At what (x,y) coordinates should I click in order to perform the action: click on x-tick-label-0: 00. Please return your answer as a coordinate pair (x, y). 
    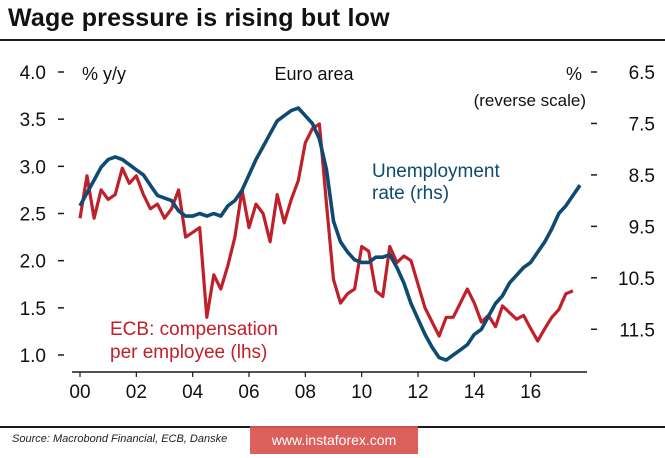
    Looking at the image, I should click on (79, 392).